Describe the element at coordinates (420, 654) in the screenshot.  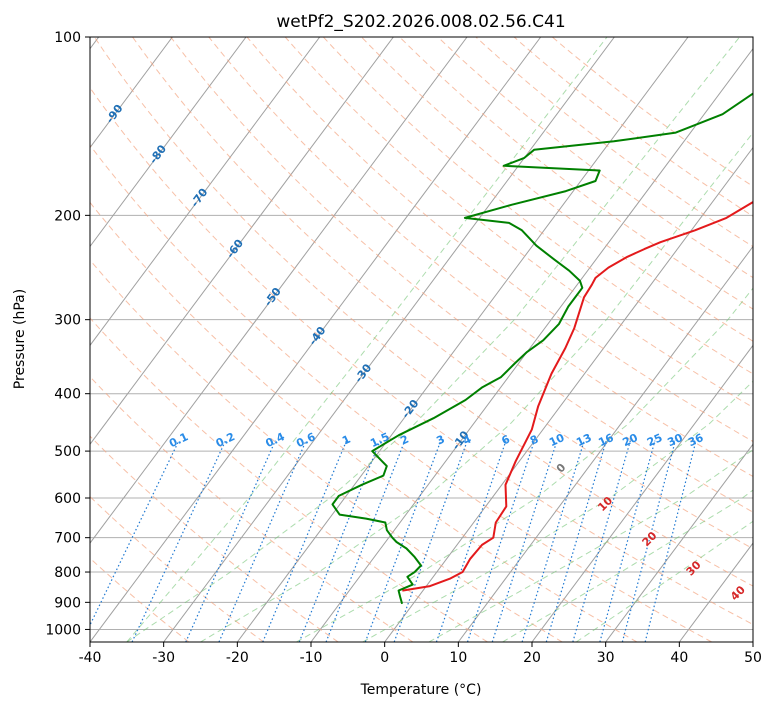
I see `x-axis: -40 -30 -20 -10 0 10 20 30 40 50` at that location.